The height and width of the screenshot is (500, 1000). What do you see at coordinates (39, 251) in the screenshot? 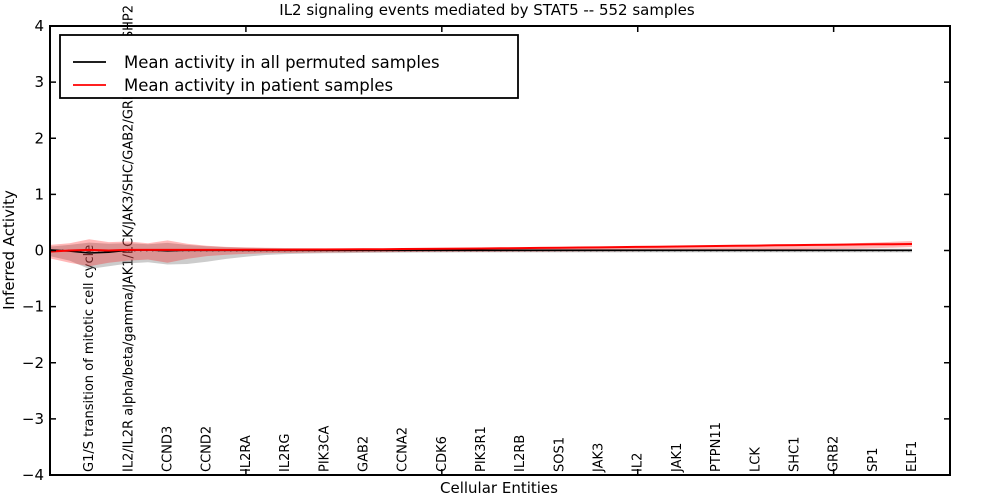
I see `y-tick-label: 0` at bounding box center [39, 251].